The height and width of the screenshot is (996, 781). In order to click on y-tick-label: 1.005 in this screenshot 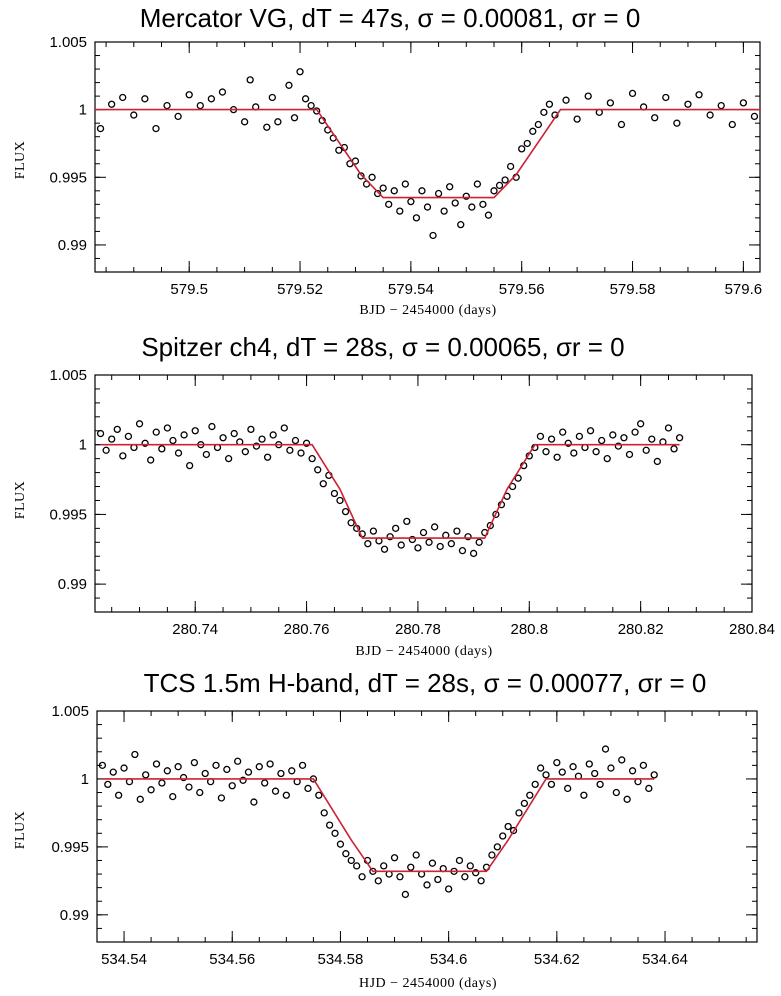, I will do `click(68, 375)`.